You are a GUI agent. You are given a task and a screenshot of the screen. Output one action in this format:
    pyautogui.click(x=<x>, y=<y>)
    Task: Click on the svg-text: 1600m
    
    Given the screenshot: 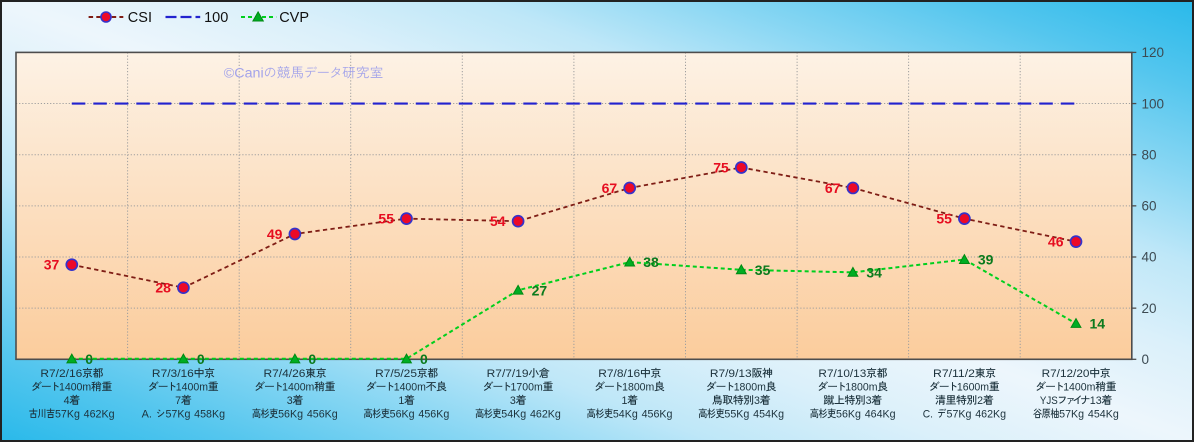 What is the action you would take?
    pyautogui.click(x=973, y=387)
    